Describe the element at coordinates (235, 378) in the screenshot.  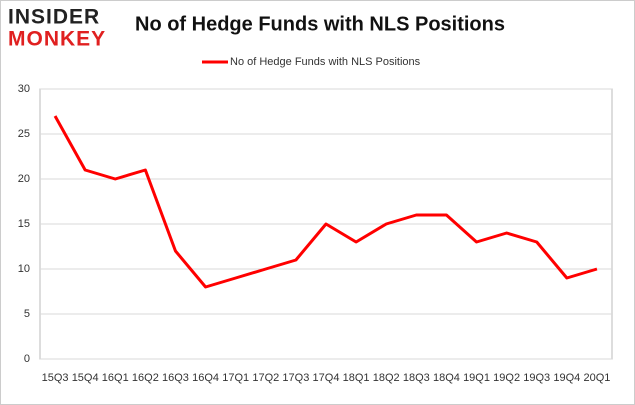
I see `x-tick-label: 17Q1` at that location.